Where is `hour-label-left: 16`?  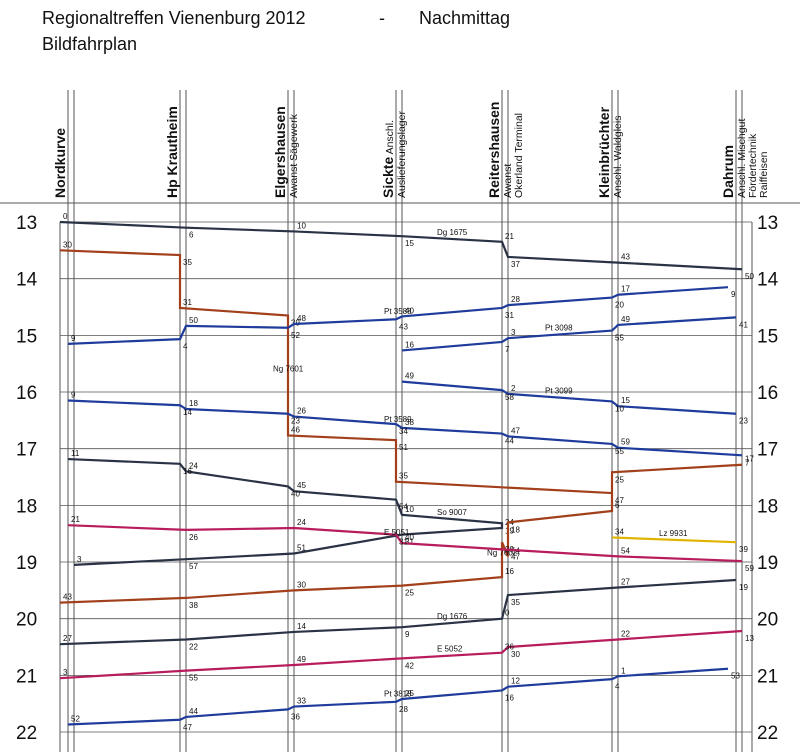
hour-label-left: 16 is located at coordinates (26, 393).